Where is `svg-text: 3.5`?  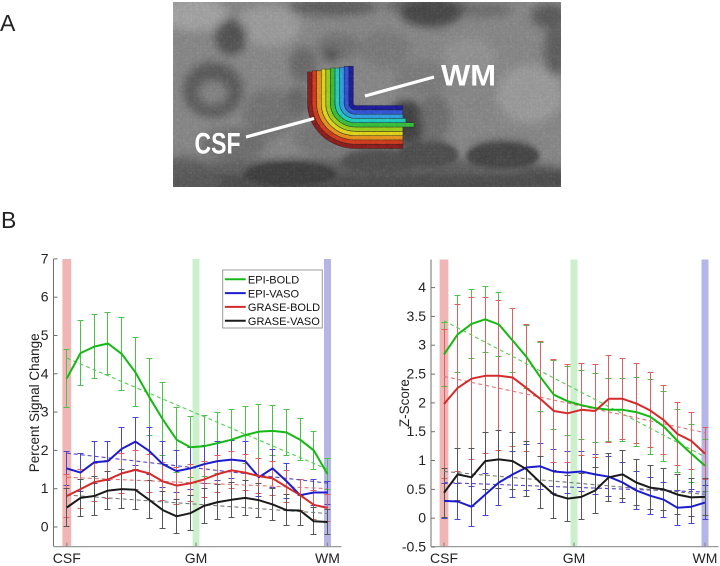
svg-text: 3.5 is located at coordinates (417, 316).